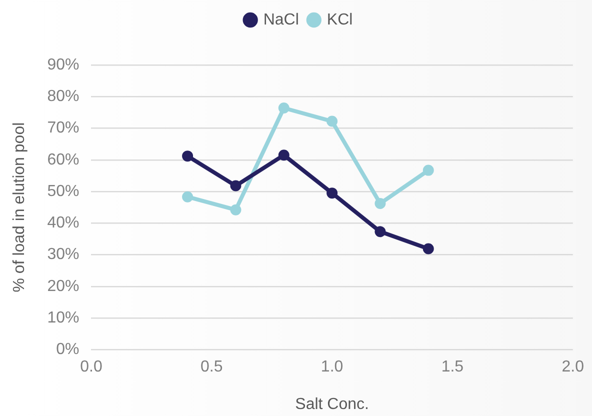 This screenshot has width=592, height=416. I want to click on x-tick-label: 2.0, so click(573, 367).